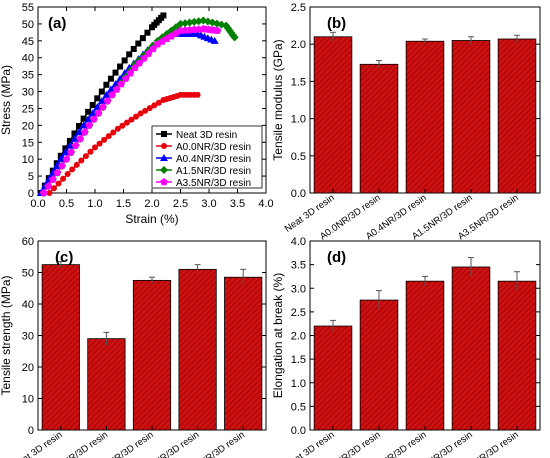 This screenshot has height=458, width=550. I want to click on y-tick-label: 10, so click(28, 160).